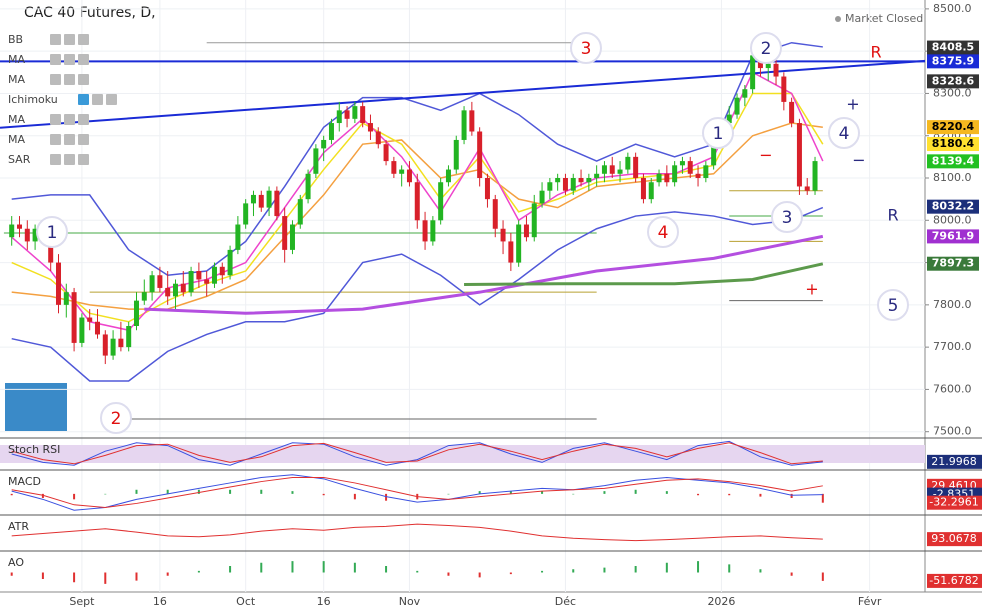 The height and width of the screenshot is (610, 982). Describe the element at coordinates (952, 304) in the screenshot. I see `y-tick-label: 7800.0` at that location.